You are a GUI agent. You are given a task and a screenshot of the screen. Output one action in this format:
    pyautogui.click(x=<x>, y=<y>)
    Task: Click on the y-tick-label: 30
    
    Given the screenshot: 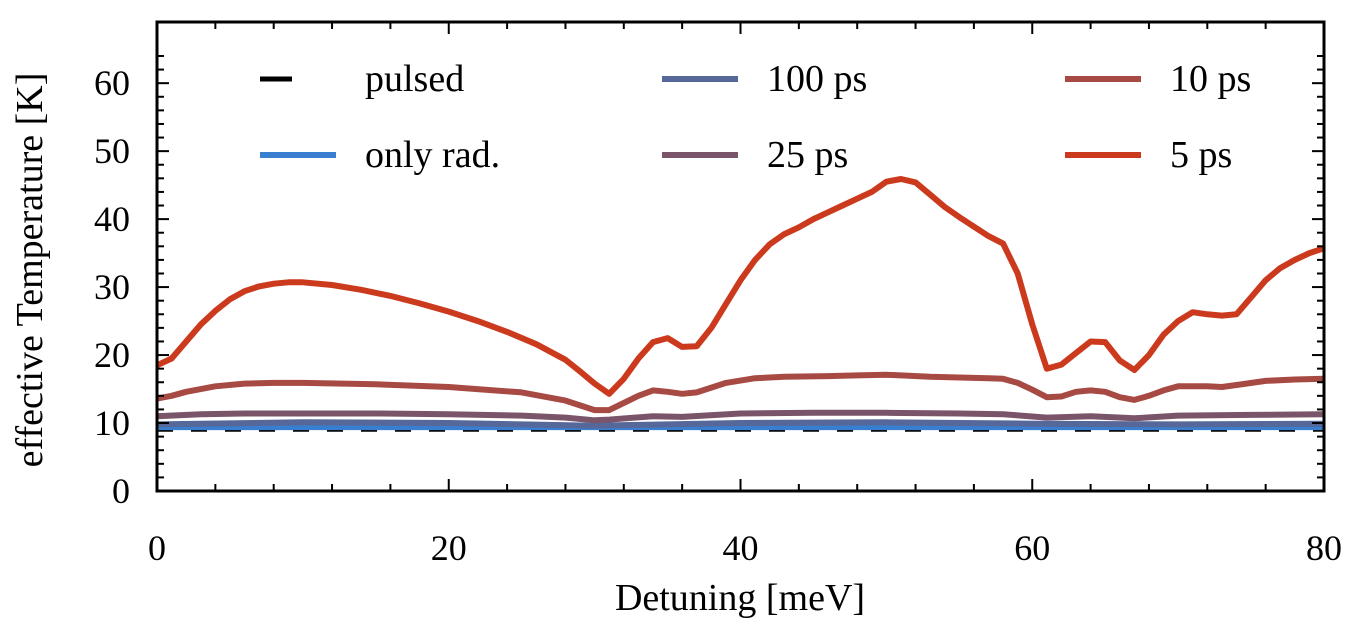 What is the action you would take?
    pyautogui.click(x=112, y=287)
    